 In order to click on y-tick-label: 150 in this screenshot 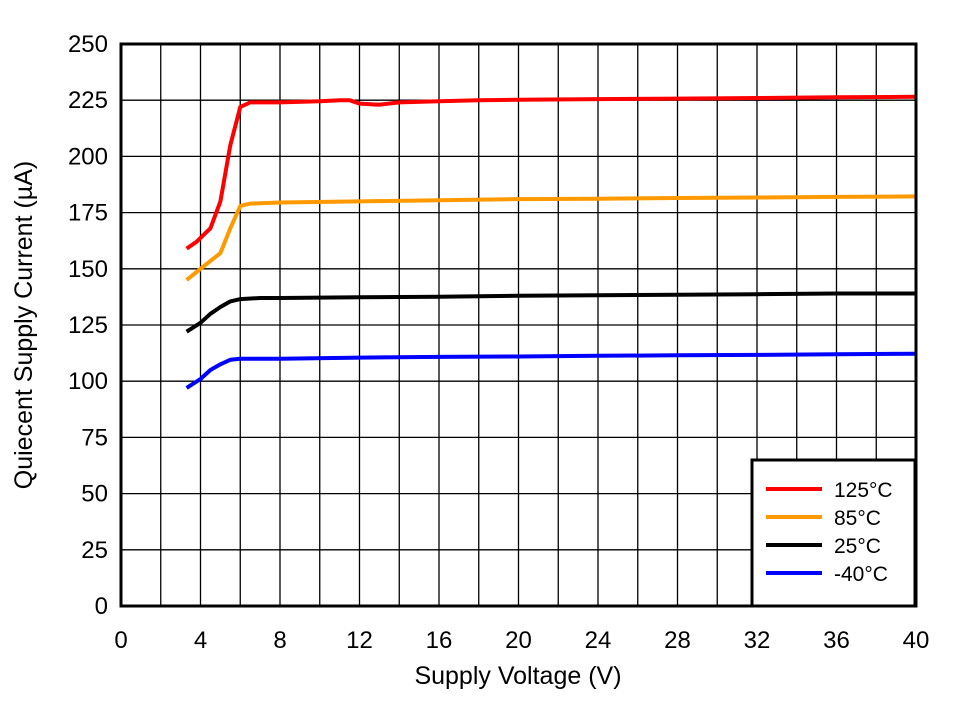, I will do `click(88, 269)`.